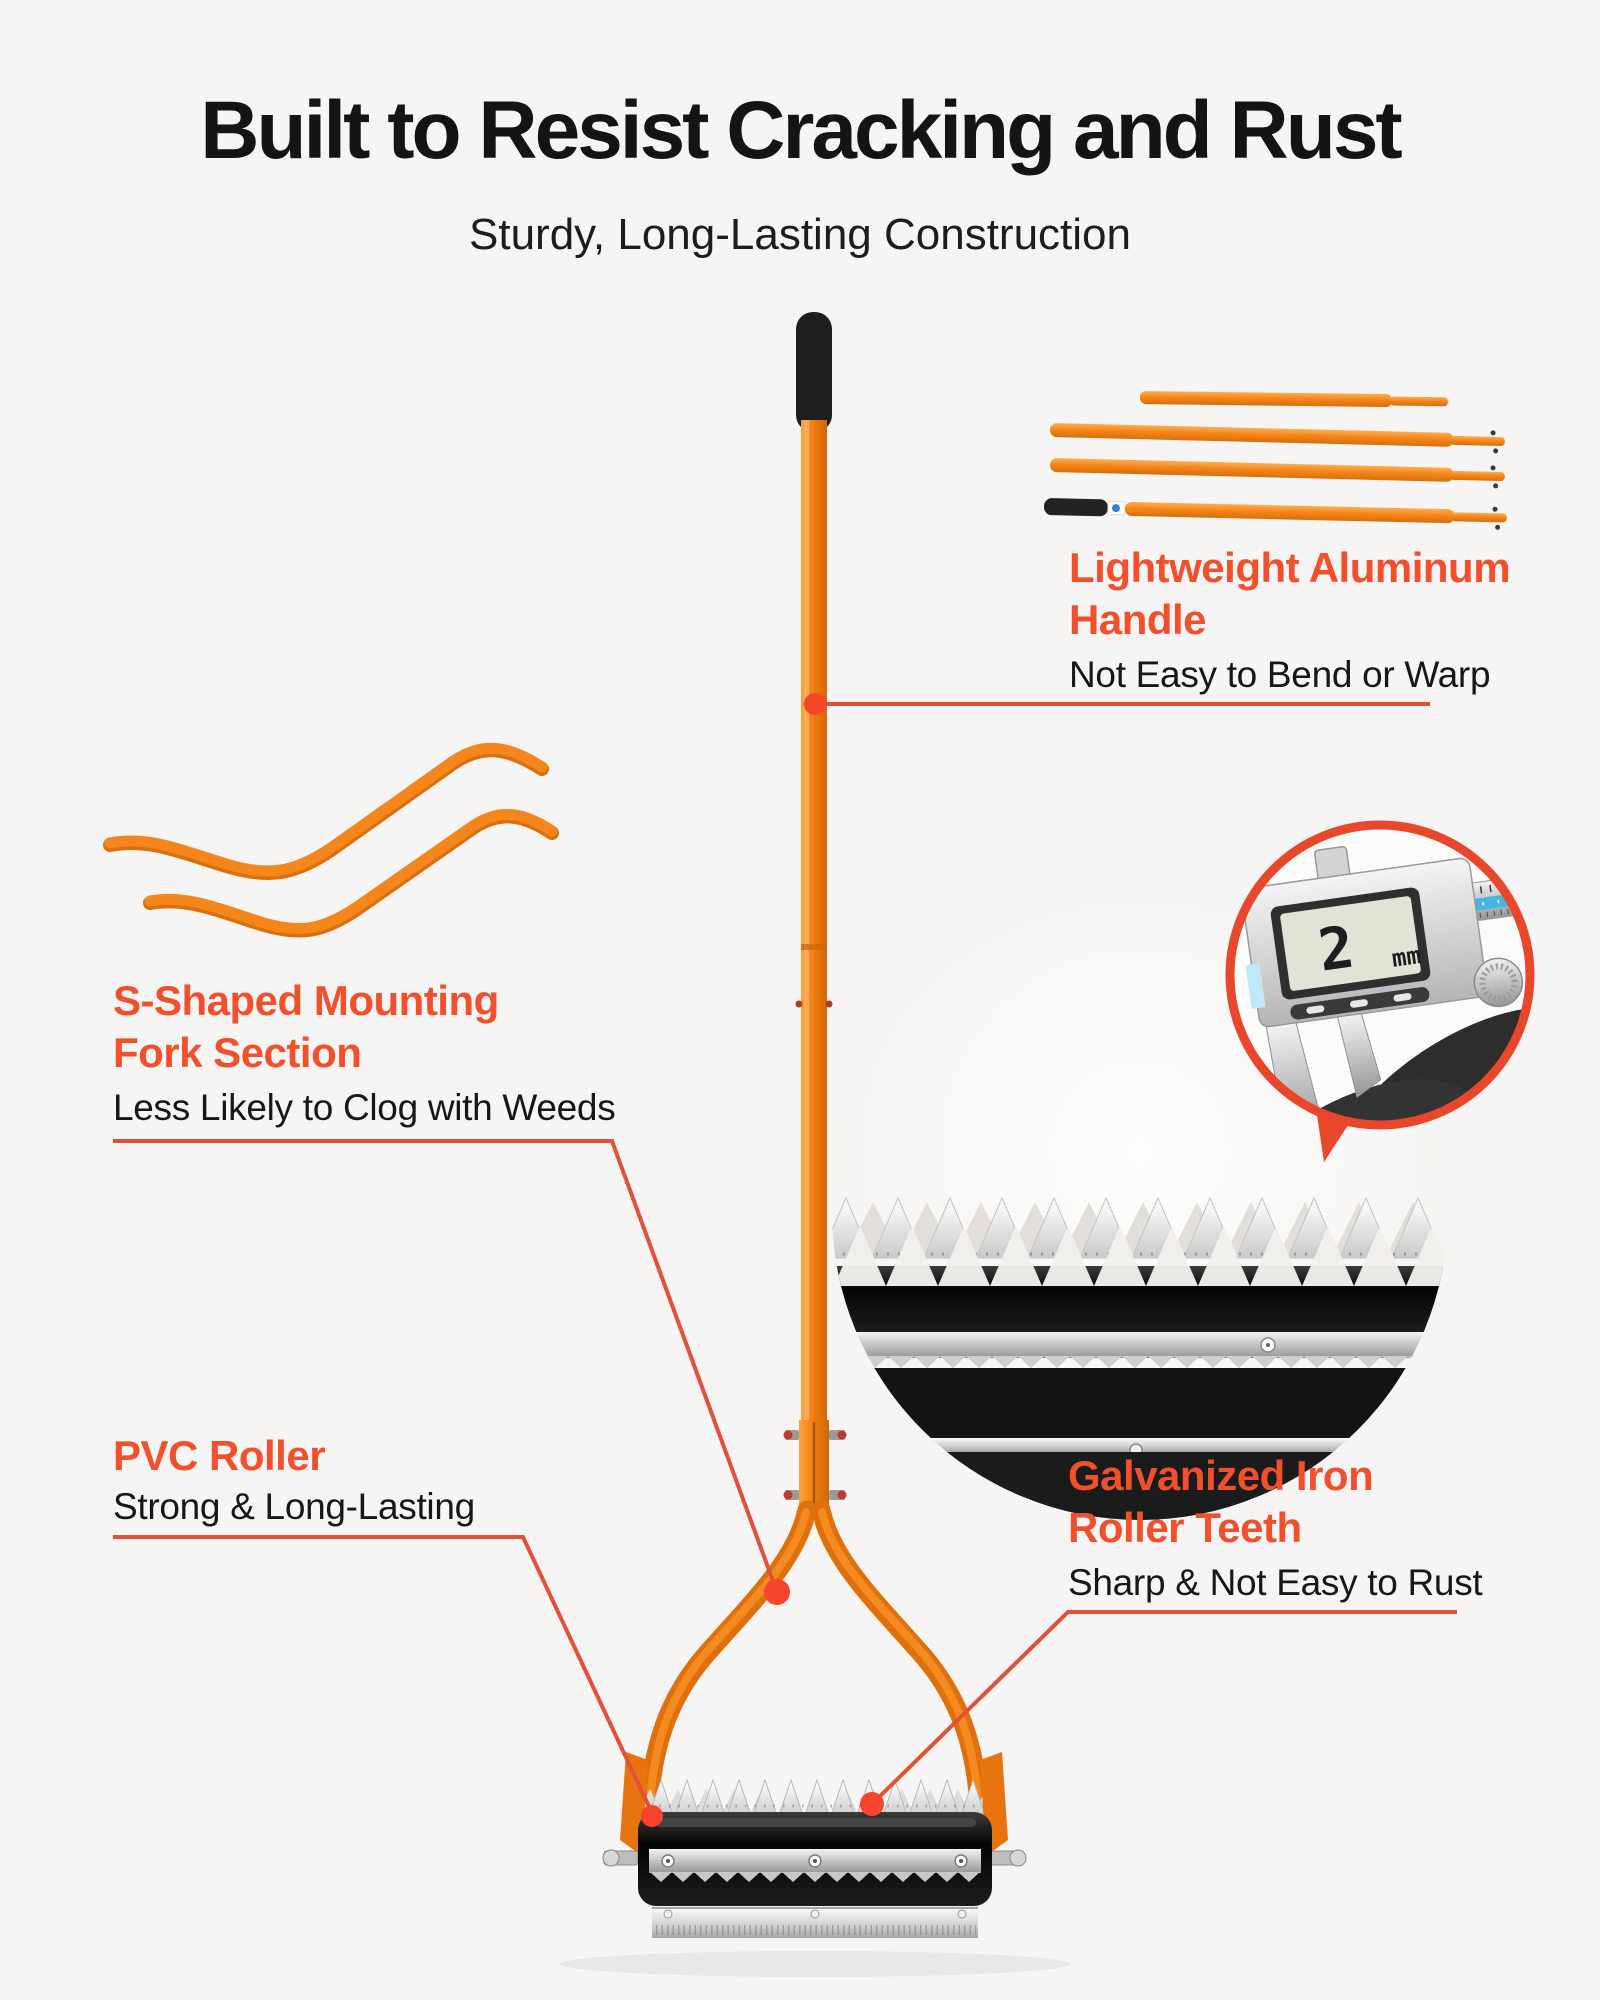  I want to click on roller-assembly, so click(815, 1864).